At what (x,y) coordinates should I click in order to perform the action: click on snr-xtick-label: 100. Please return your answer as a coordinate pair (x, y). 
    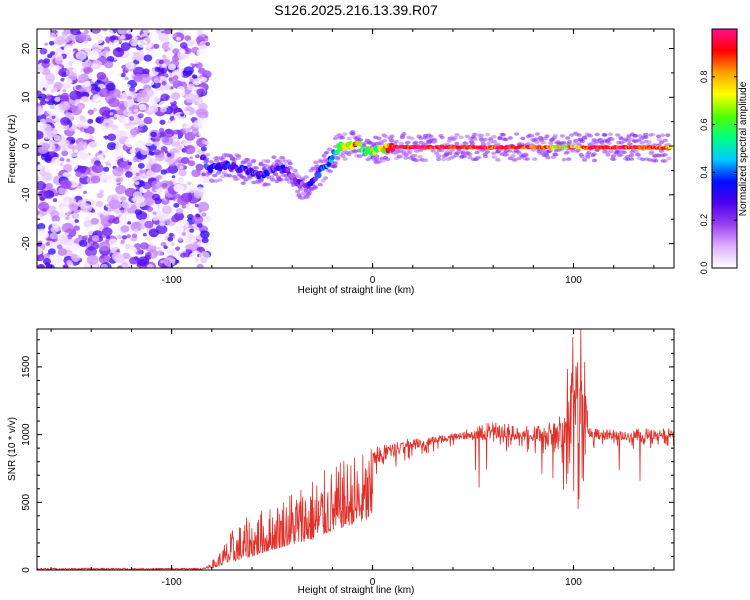
    Looking at the image, I should click on (573, 582).